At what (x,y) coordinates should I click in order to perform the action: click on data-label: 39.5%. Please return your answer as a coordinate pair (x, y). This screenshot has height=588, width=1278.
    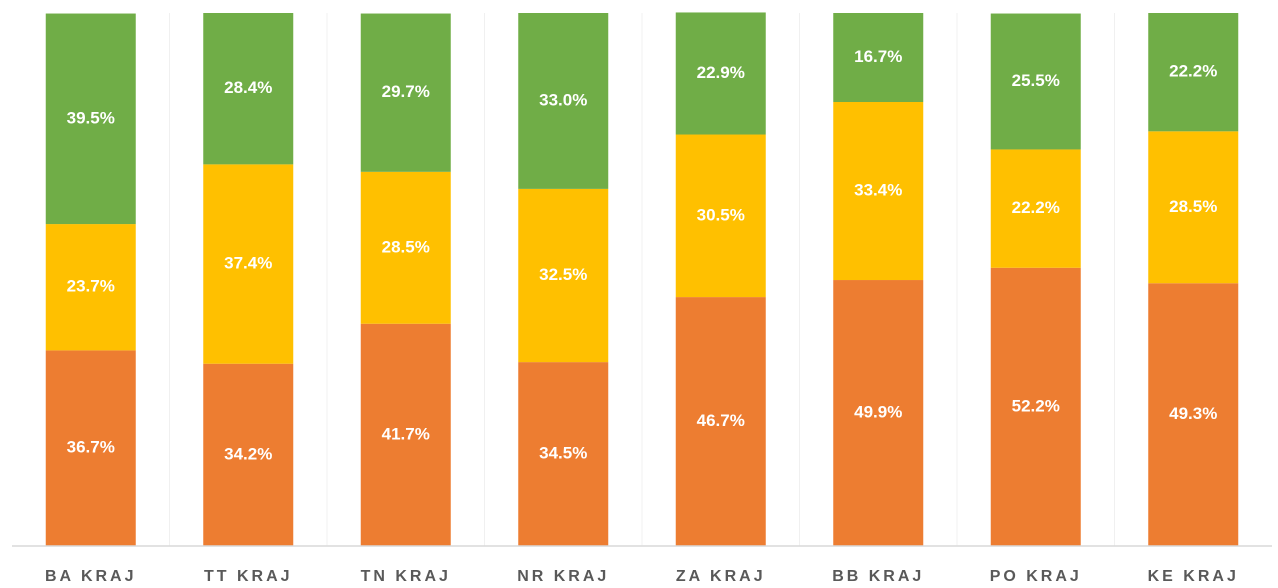
    Looking at the image, I should click on (91, 117).